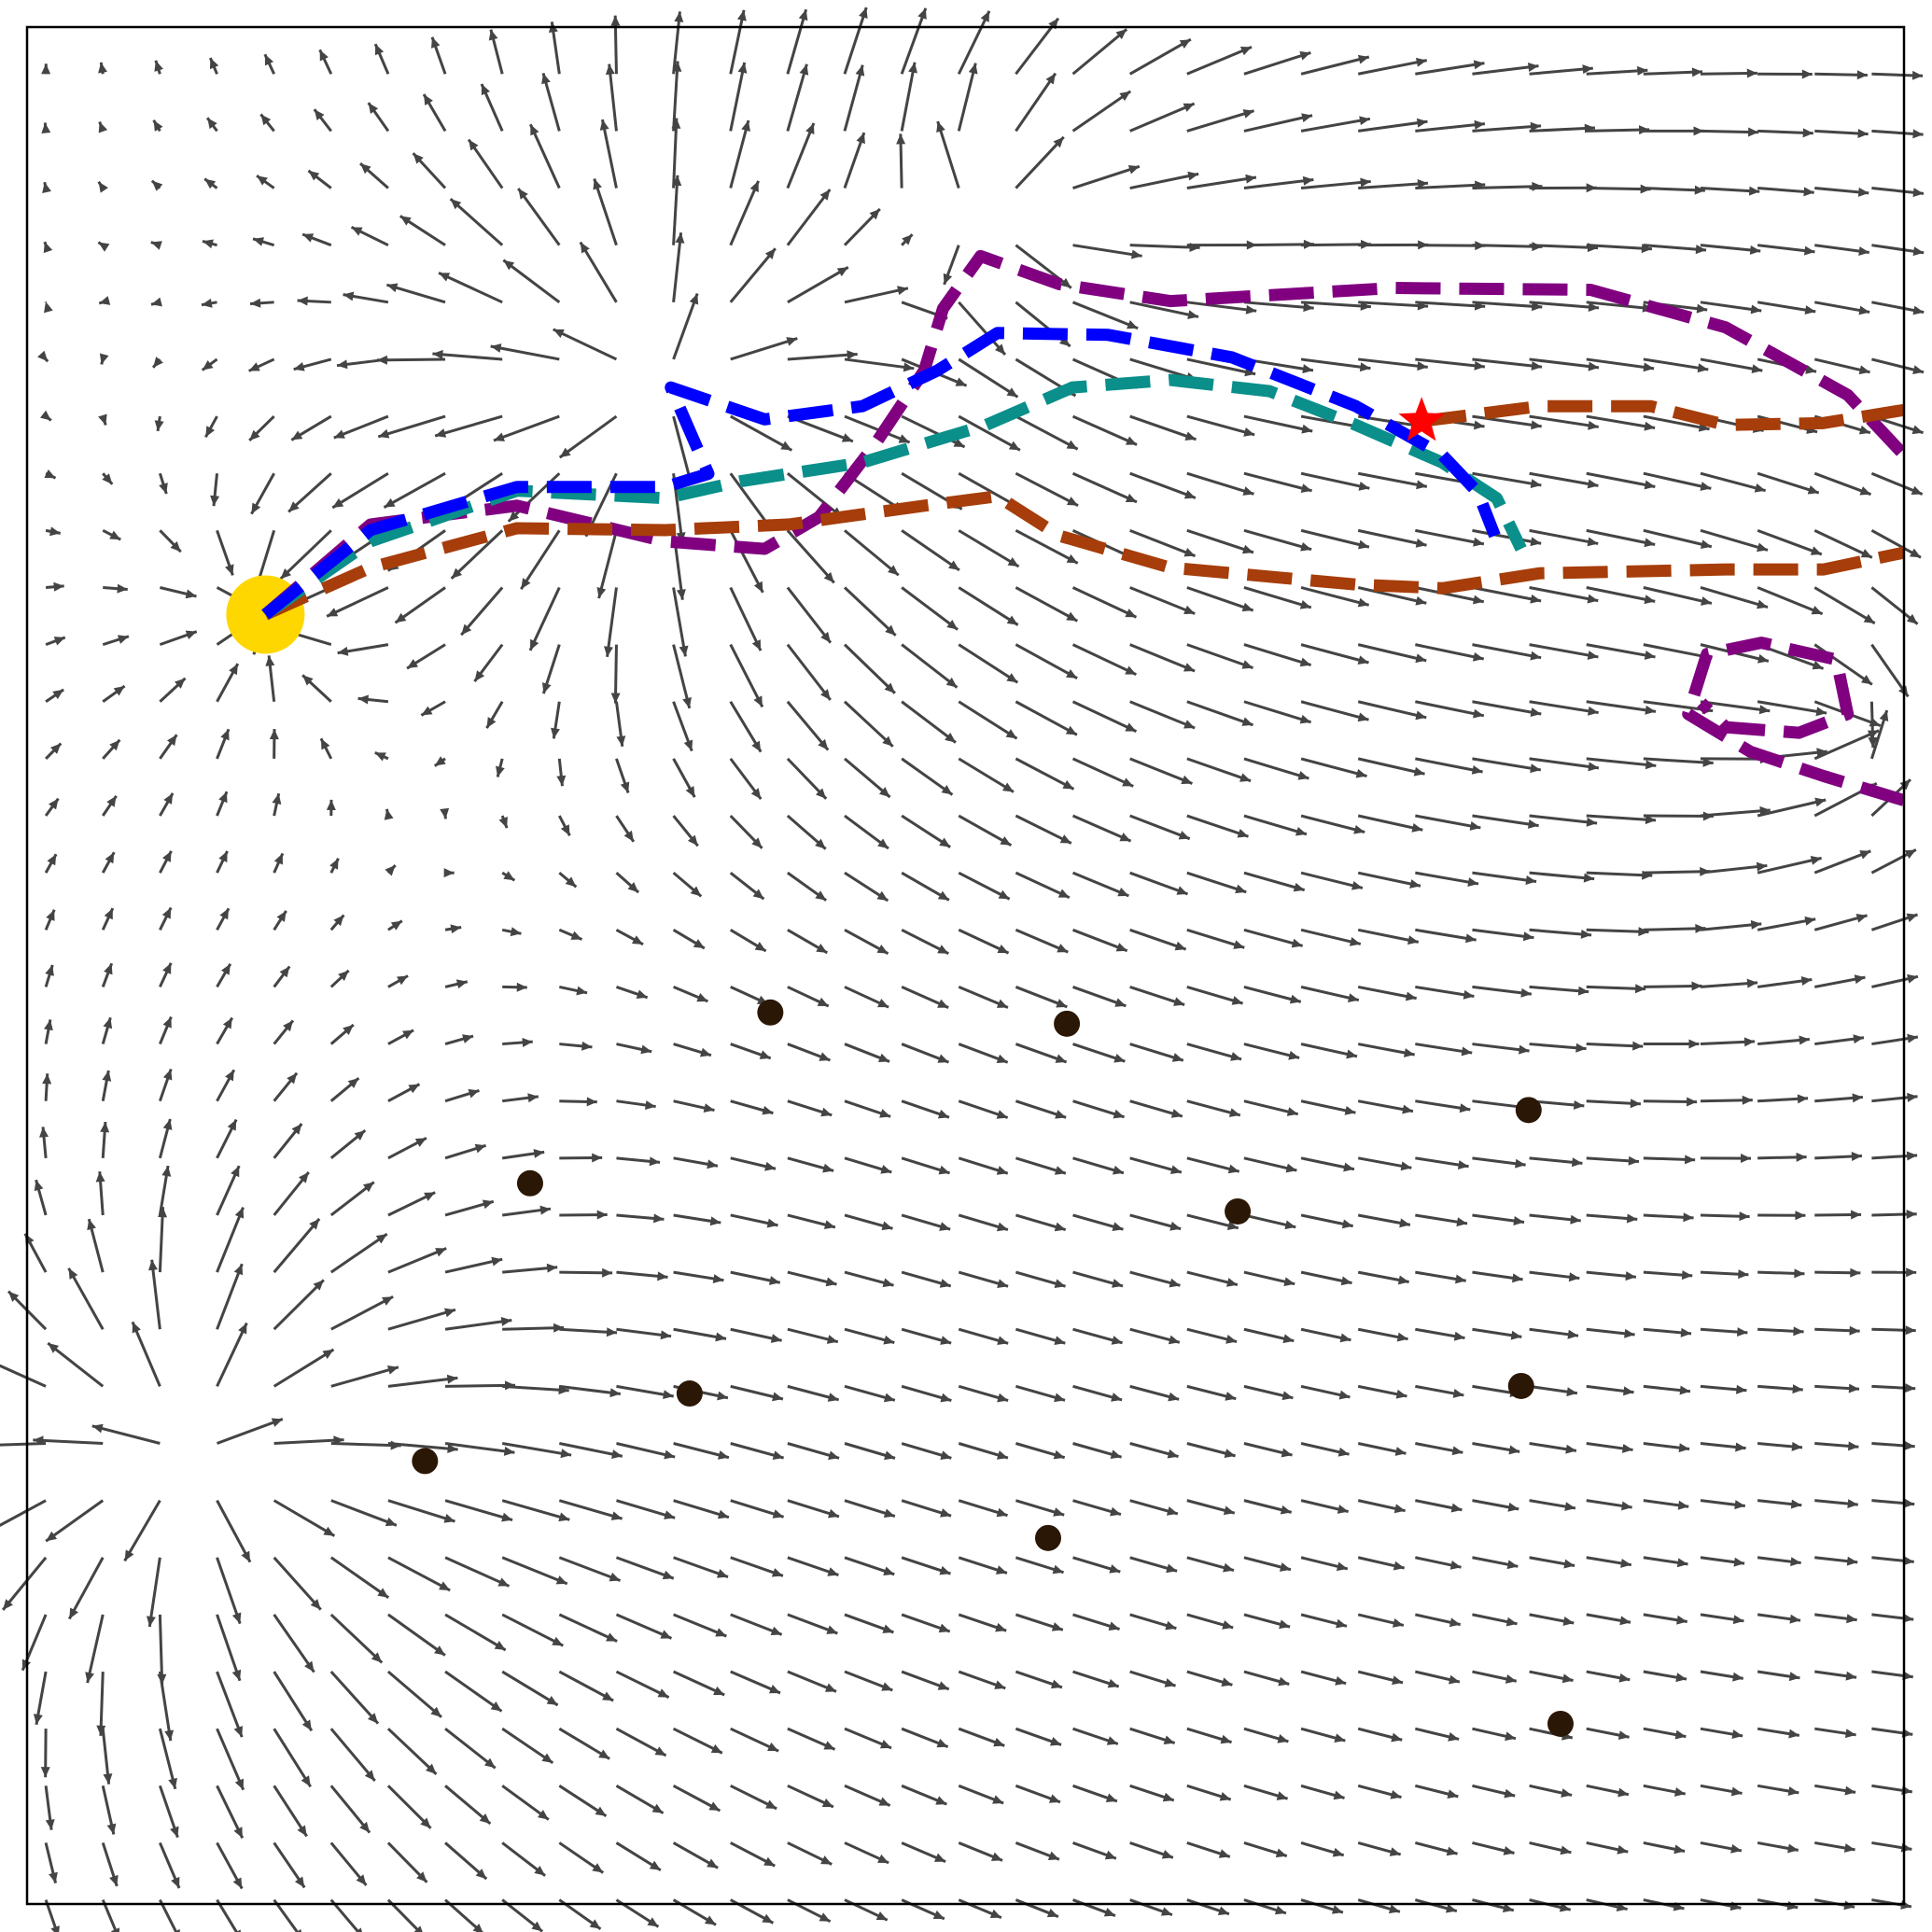 The image size is (1932, 1932). What do you see at coordinates (425, 1461) in the screenshot?
I see `obstacle` at bounding box center [425, 1461].